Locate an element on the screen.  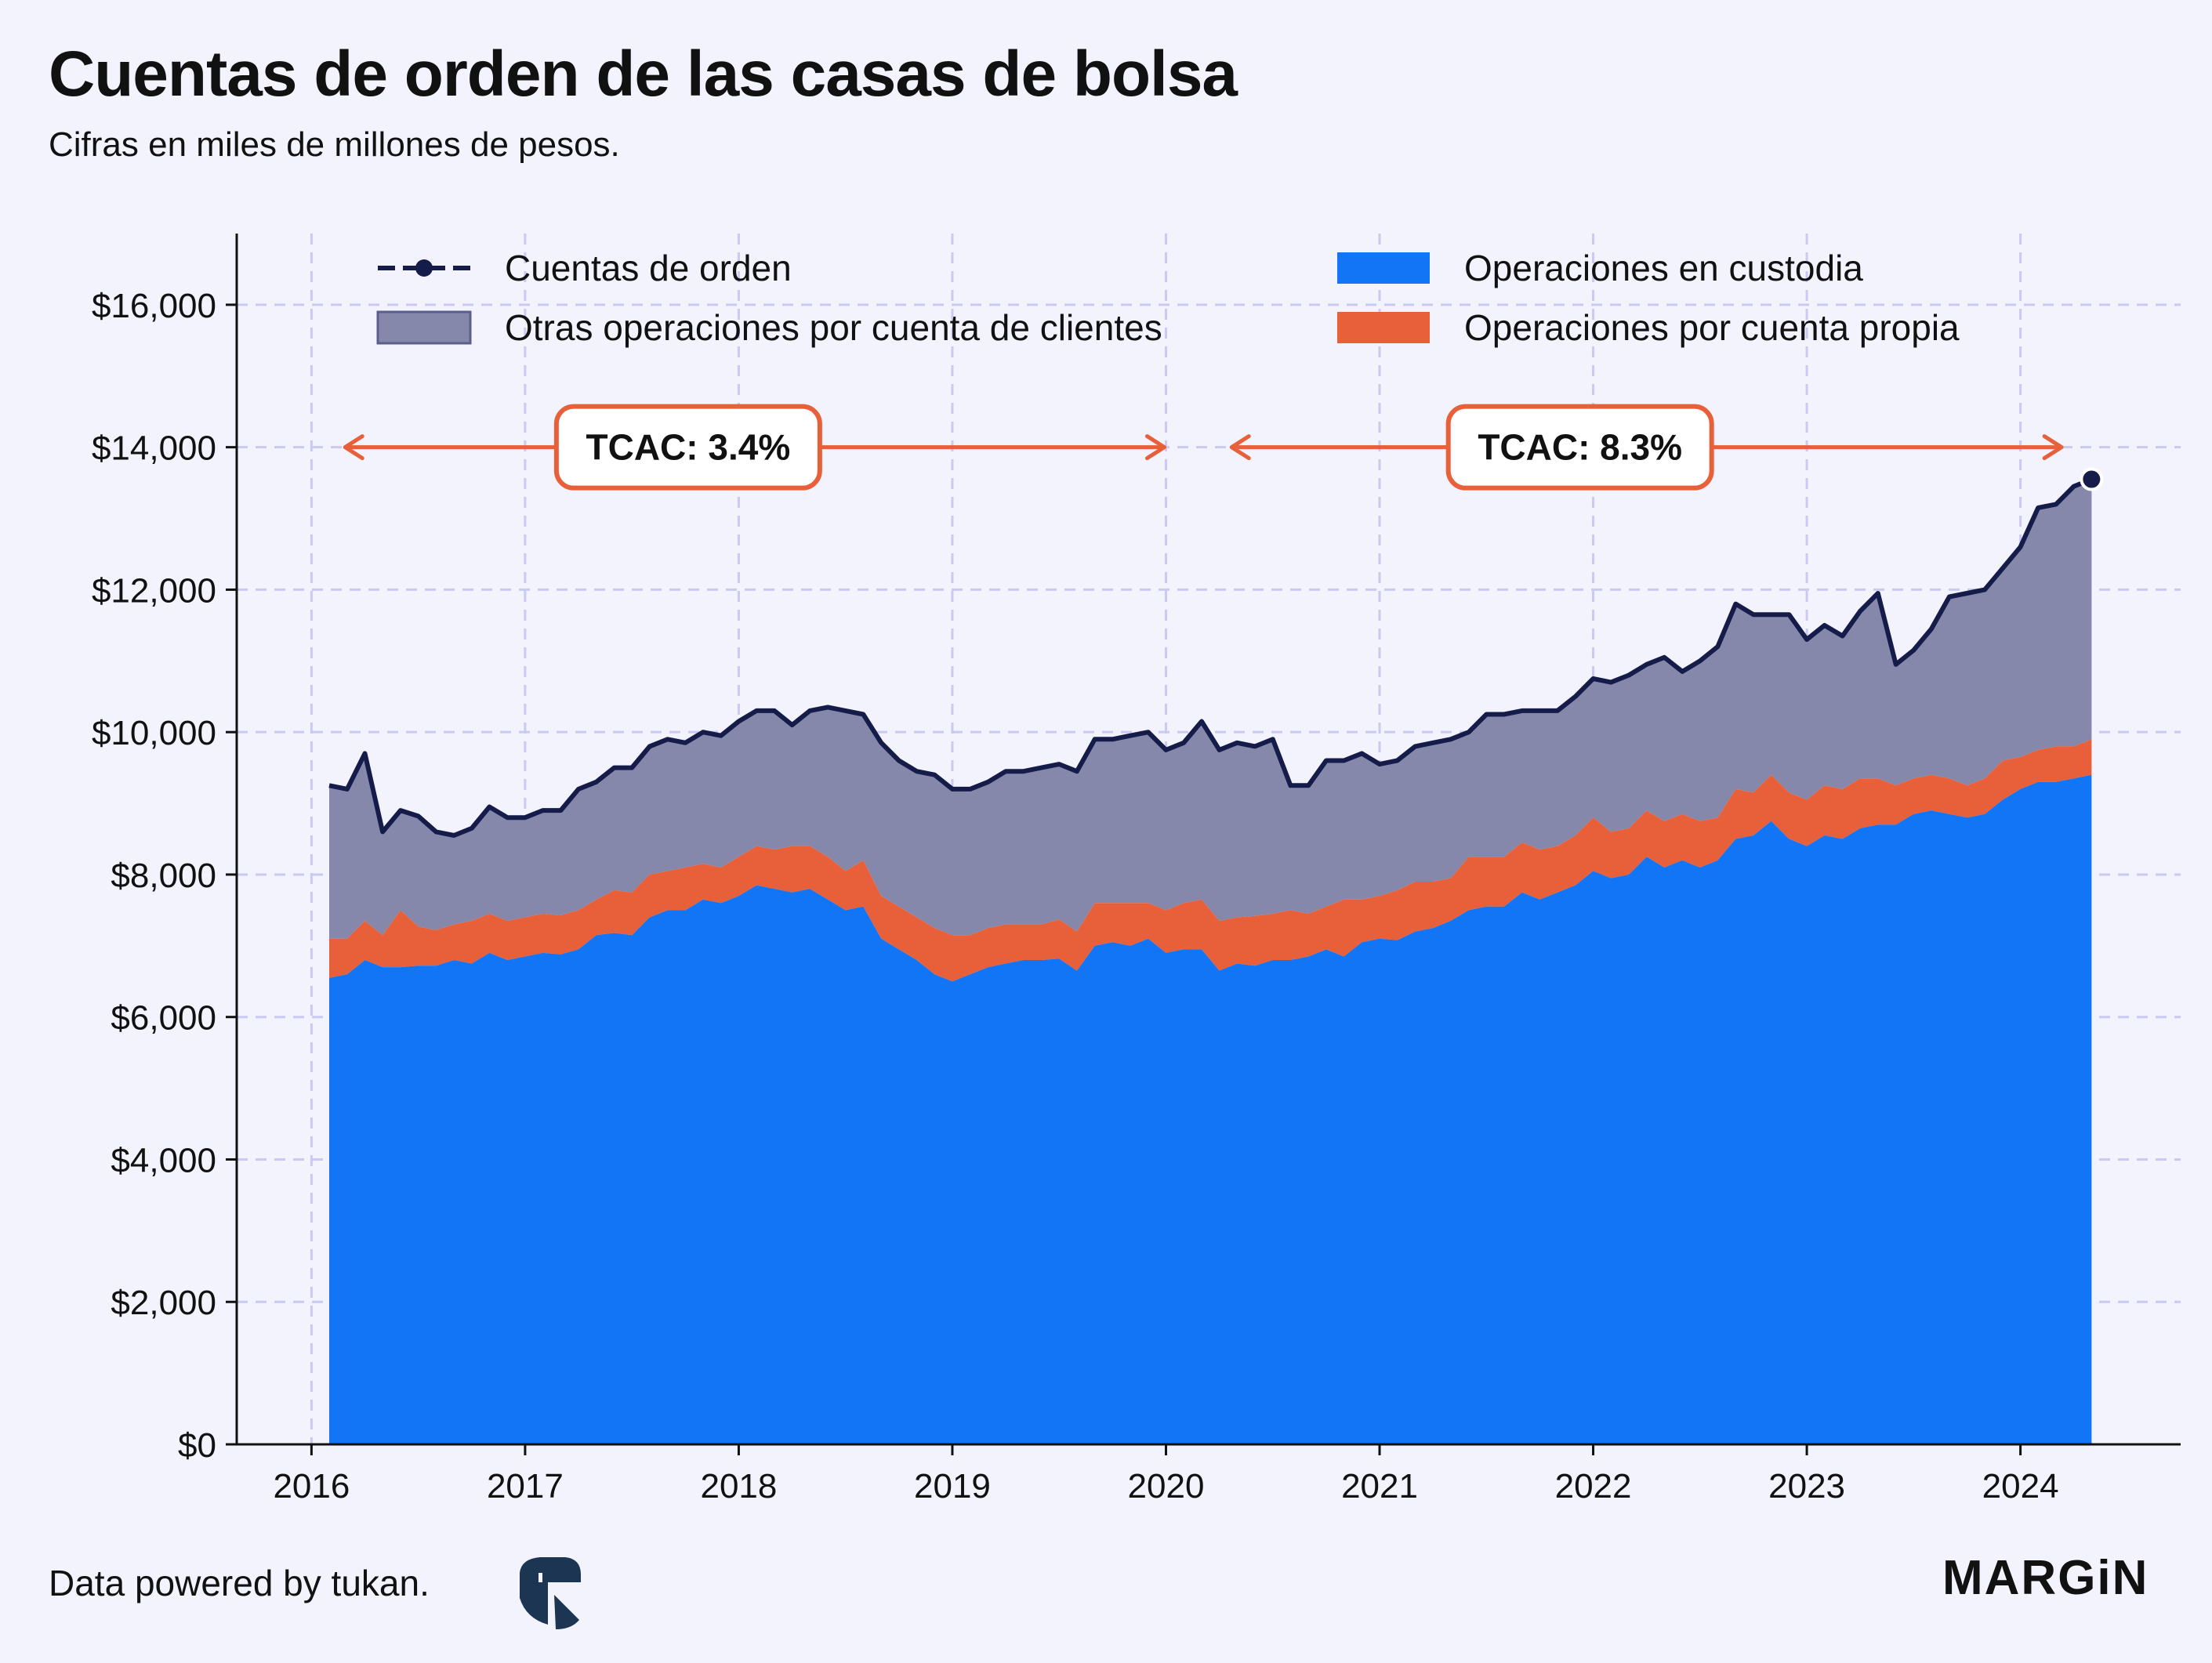
legend-label: Cuentas de orden is located at coordinates (648, 268).